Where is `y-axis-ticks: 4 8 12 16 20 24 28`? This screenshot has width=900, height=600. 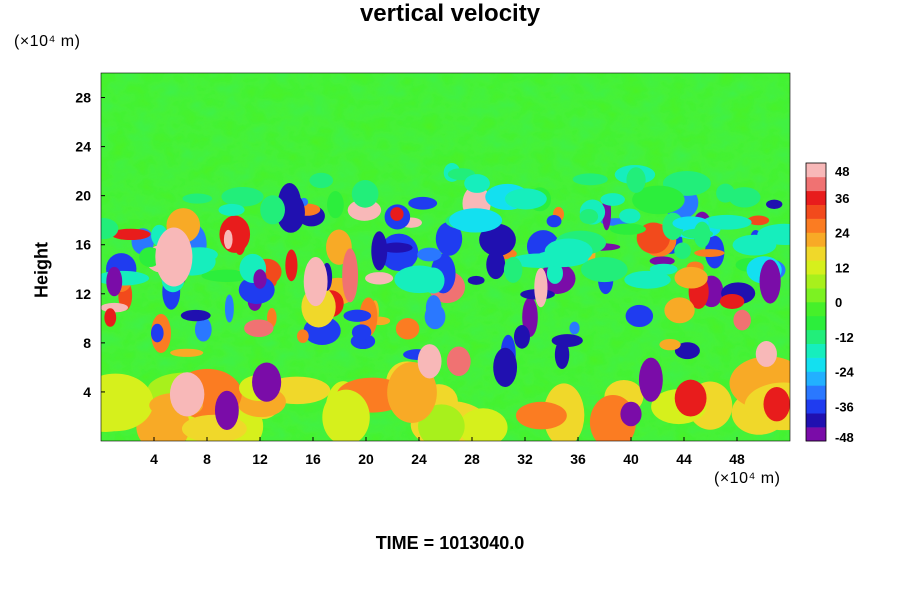
y-axis-ticks: 4 8 12 16 20 24 28 is located at coordinates (90, 245).